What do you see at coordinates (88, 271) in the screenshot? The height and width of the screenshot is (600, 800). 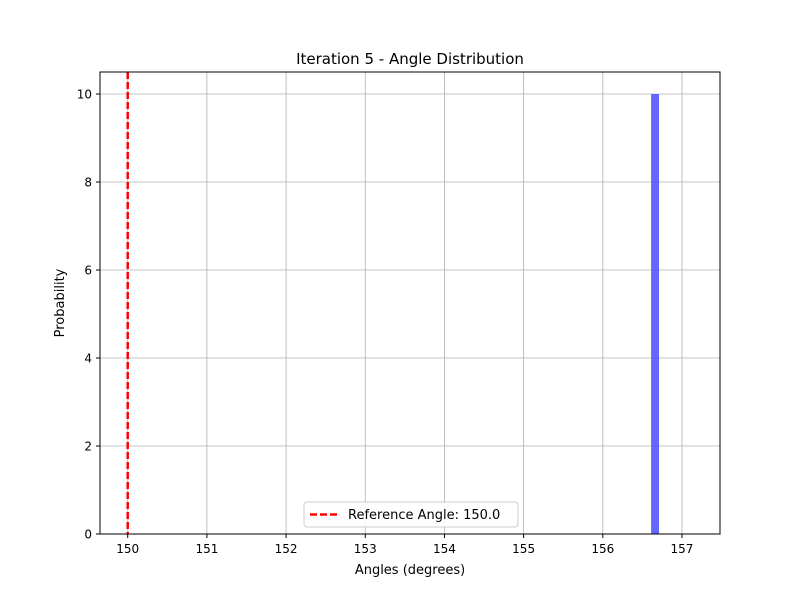 I see `y-tick-label: 6` at bounding box center [88, 271].